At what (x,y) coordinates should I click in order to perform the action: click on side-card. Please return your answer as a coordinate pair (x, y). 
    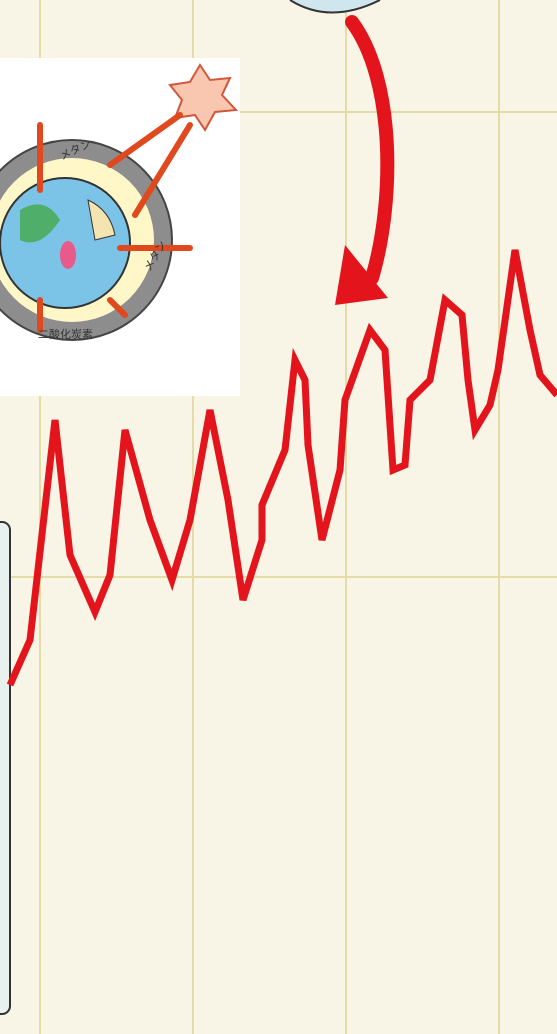
    Looking at the image, I should click on (5, 768).